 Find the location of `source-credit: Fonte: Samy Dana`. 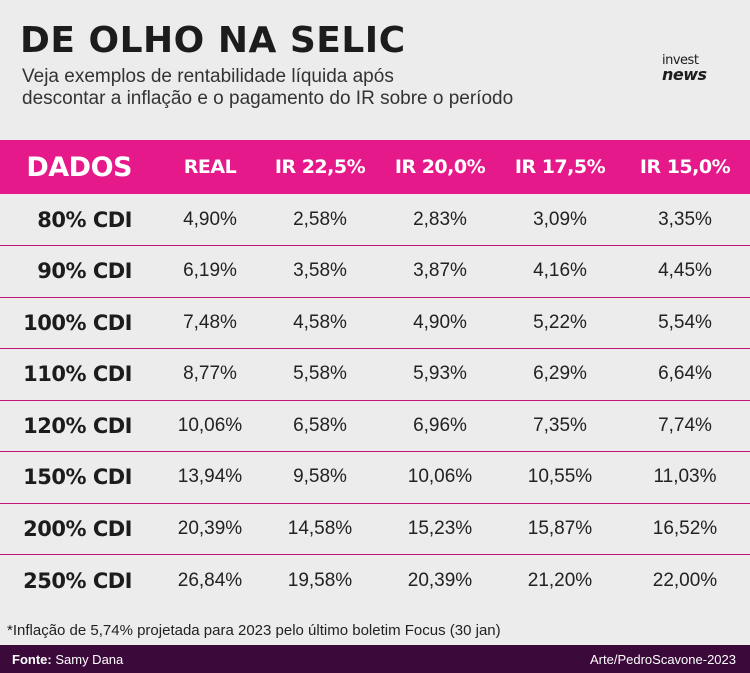

source-credit: Fonte: Samy Dana is located at coordinates (67, 659).